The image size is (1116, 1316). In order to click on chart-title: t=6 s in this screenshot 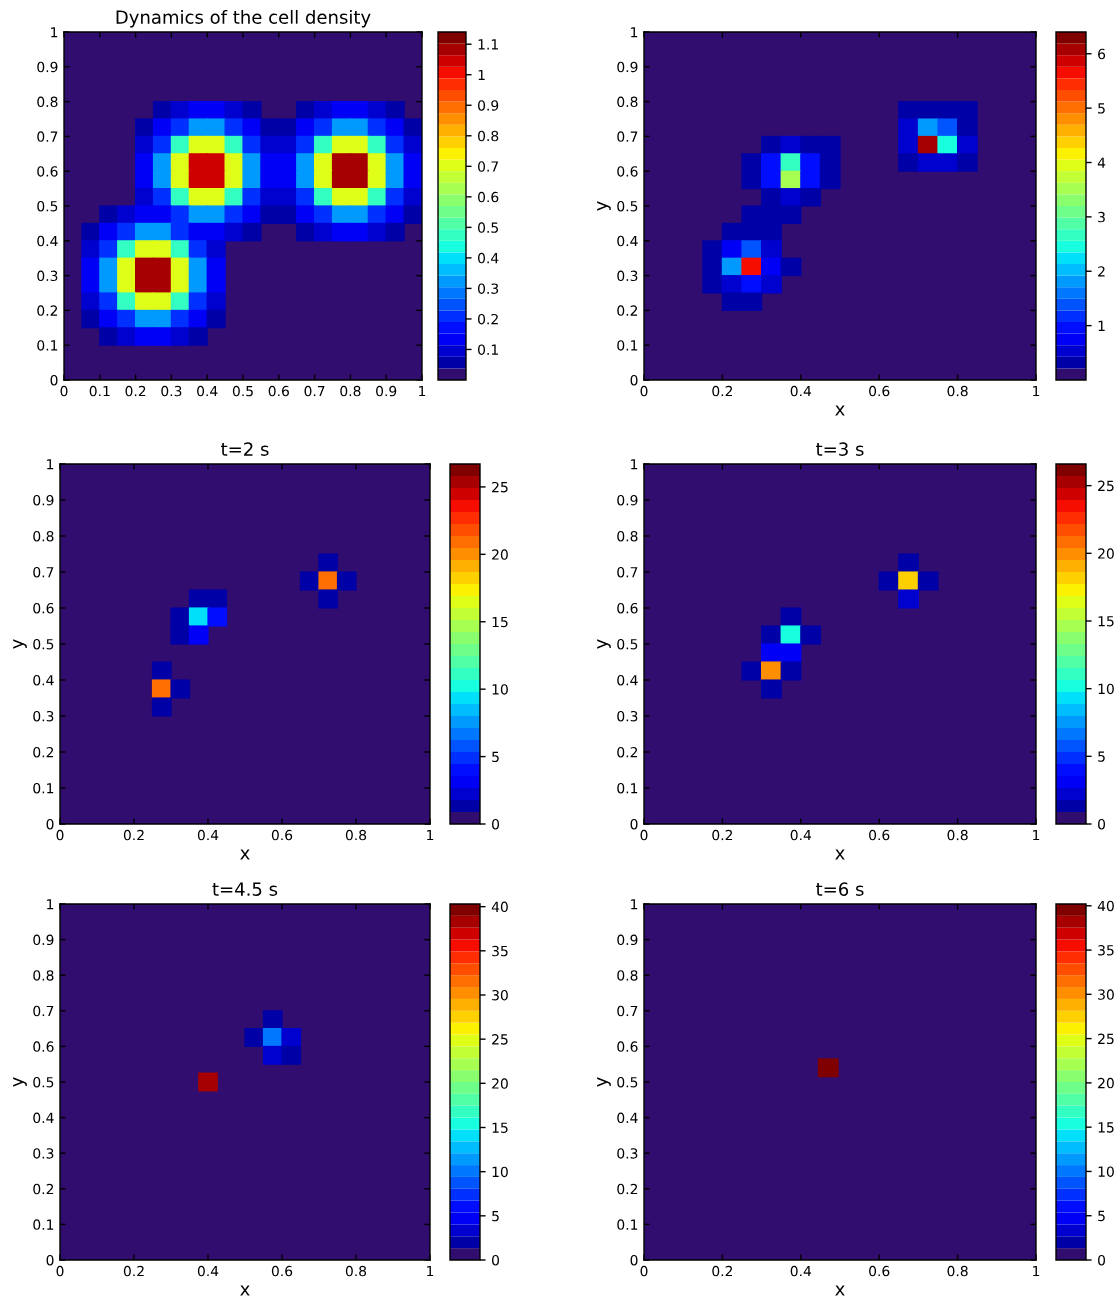, I will do `click(840, 889)`.